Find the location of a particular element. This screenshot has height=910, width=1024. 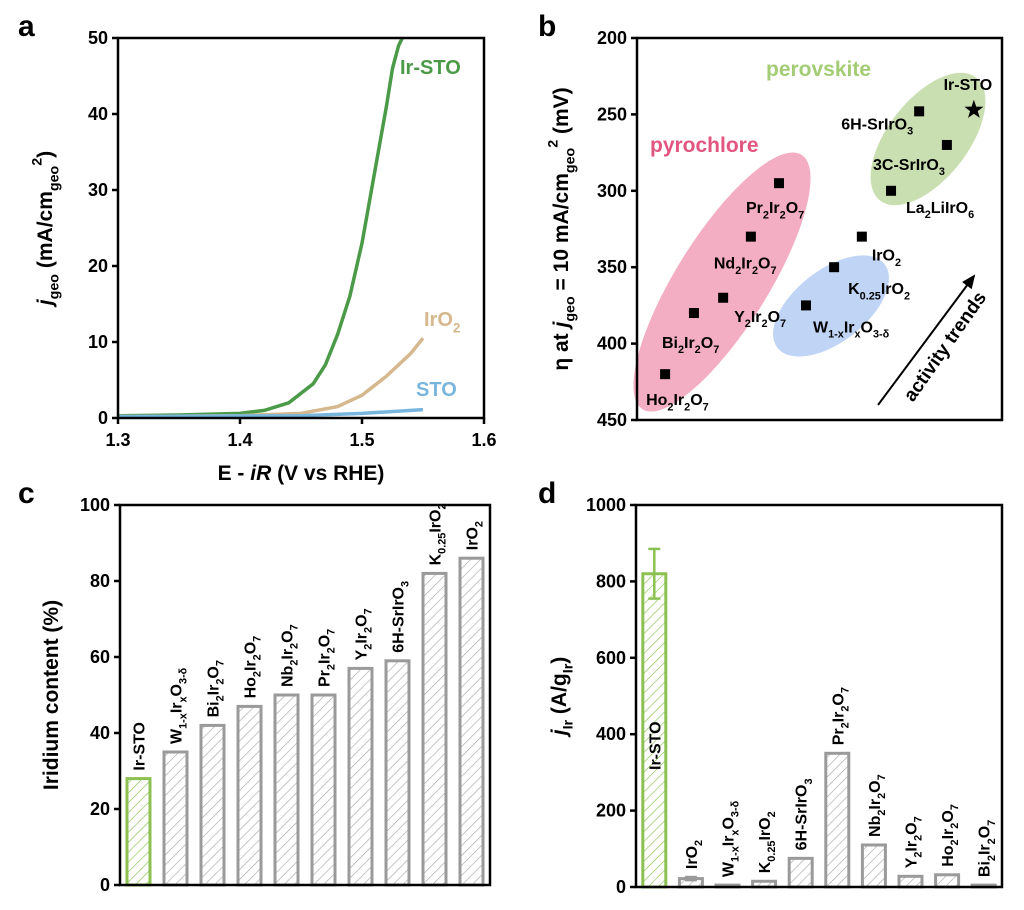

y-tick-label: 450 is located at coordinates (612, 420).